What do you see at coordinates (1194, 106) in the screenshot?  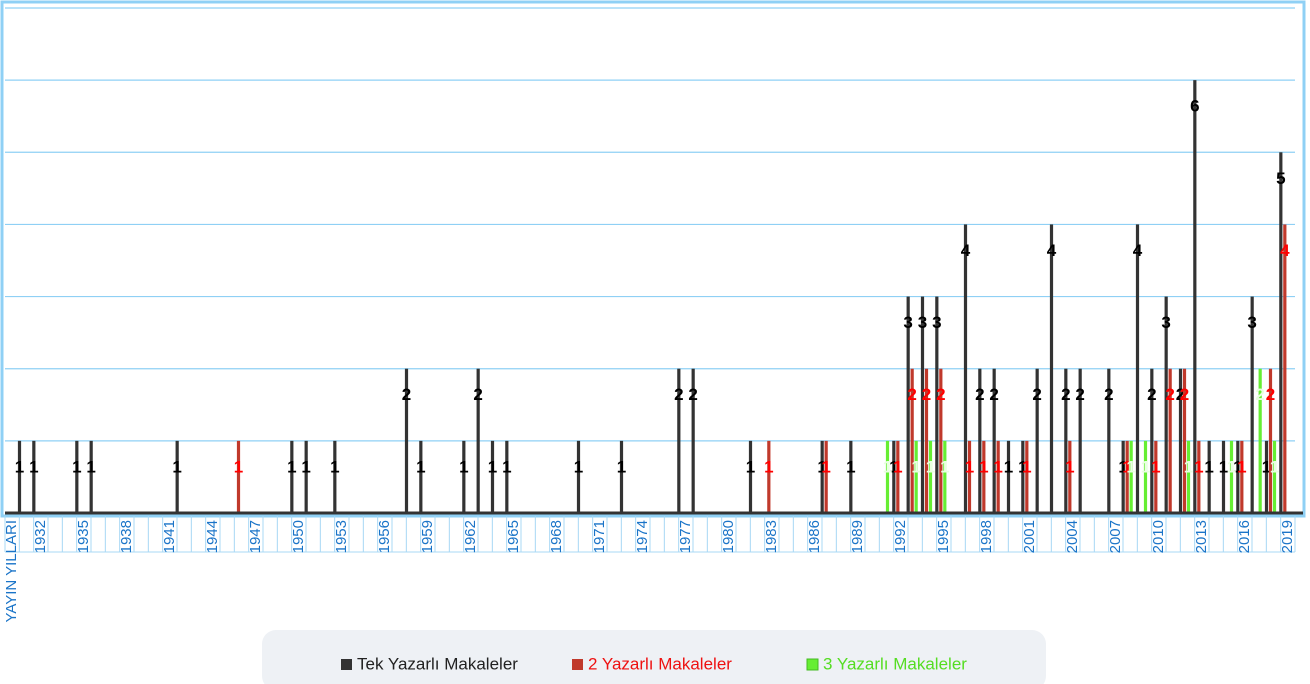 I see `value-label: 6` at bounding box center [1194, 106].